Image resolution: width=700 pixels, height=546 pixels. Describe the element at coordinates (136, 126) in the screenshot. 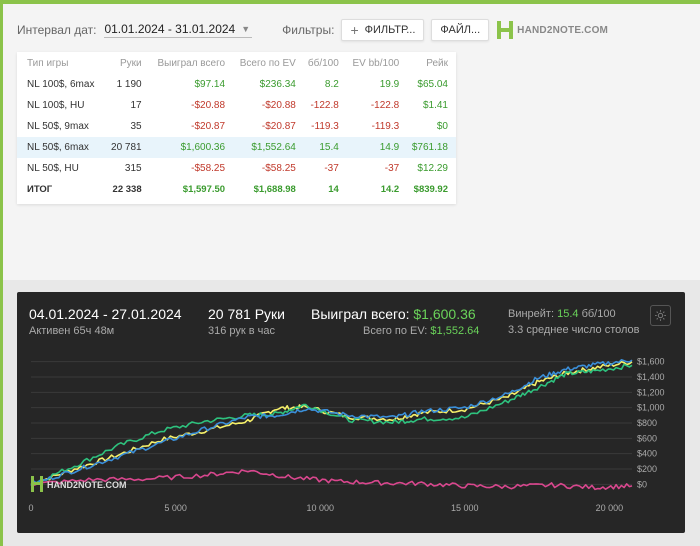

I see `hands-cell: 35` at that location.